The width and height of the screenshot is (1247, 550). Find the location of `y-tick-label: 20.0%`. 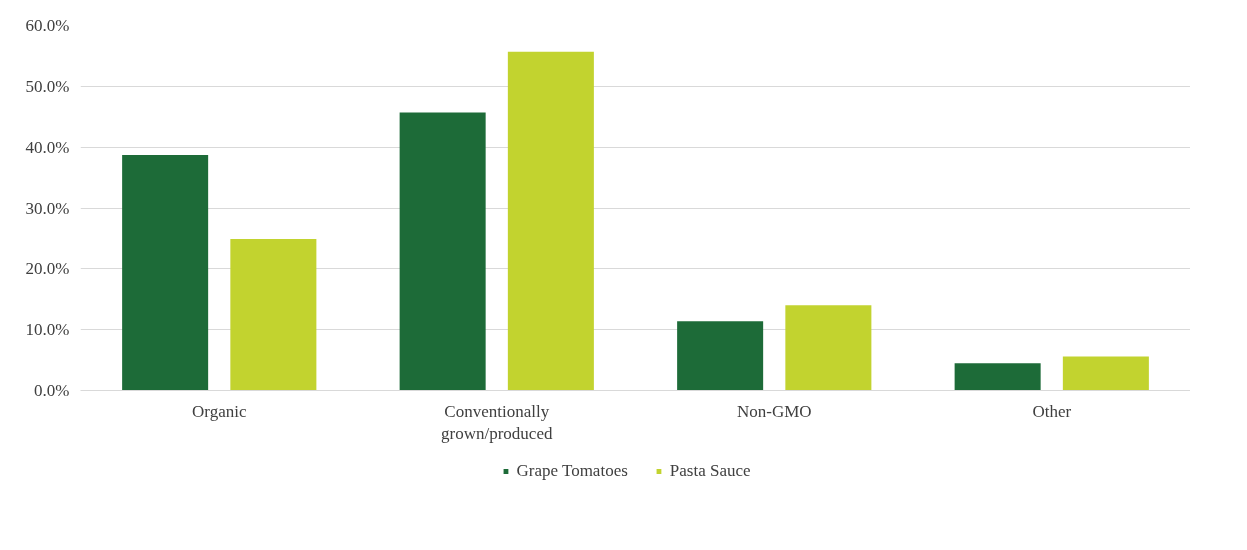

y-tick-label: 20.0% is located at coordinates (47, 269).